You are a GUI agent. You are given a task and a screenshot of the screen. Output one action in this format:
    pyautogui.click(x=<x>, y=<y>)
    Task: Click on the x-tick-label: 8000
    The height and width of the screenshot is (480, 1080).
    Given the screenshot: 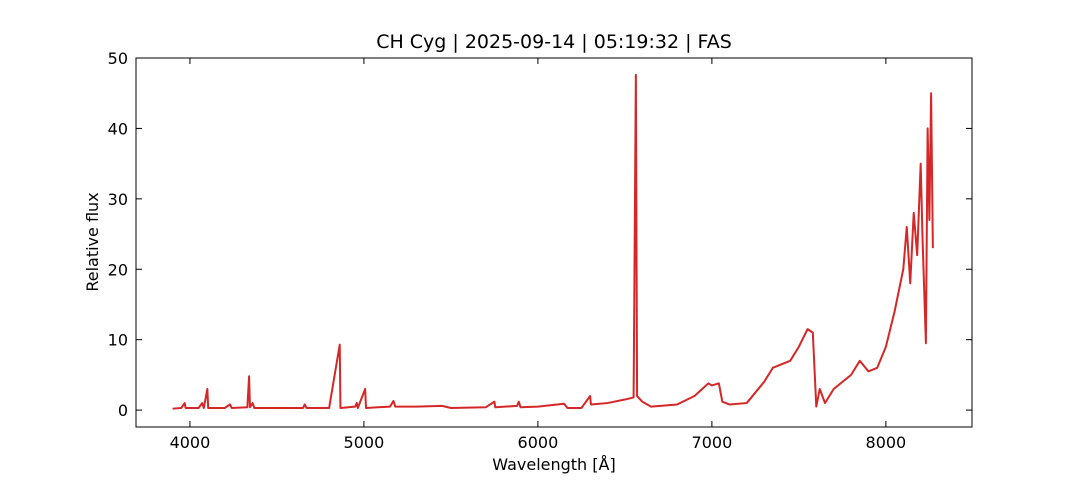 What is the action you would take?
    pyautogui.click(x=886, y=442)
    